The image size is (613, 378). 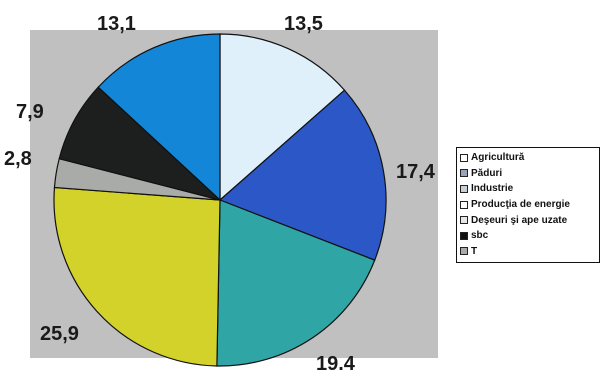 What do you see at coordinates (528, 174) in the screenshot?
I see `legend-item-paduri: Păduri` at bounding box center [528, 174].